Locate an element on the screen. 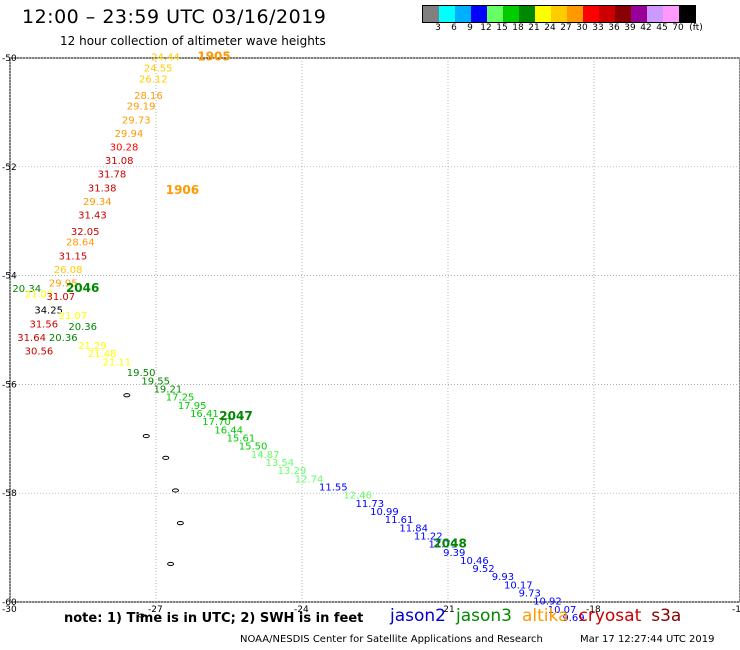 The width and height of the screenshot is (740, 650). wave-height-value: 31.38 is located at coordinates (102, 188).